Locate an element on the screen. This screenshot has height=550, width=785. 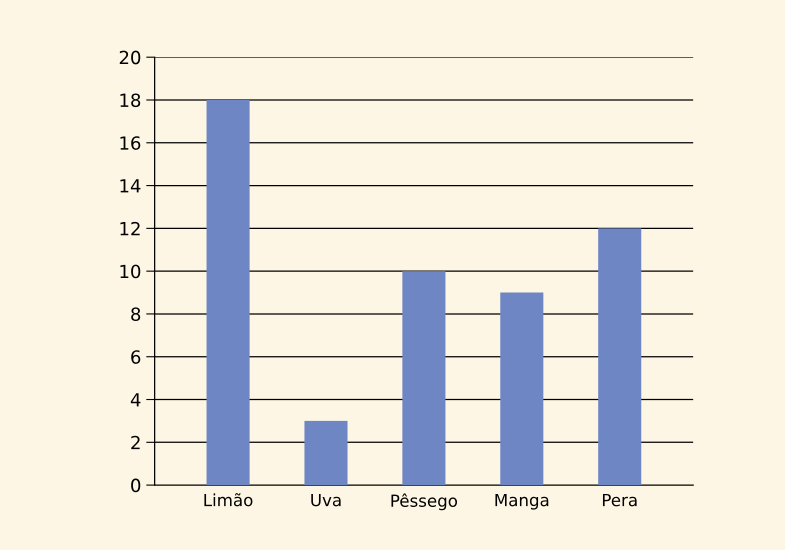
y-tick-label: 8 is located at coordinates (135, 314).